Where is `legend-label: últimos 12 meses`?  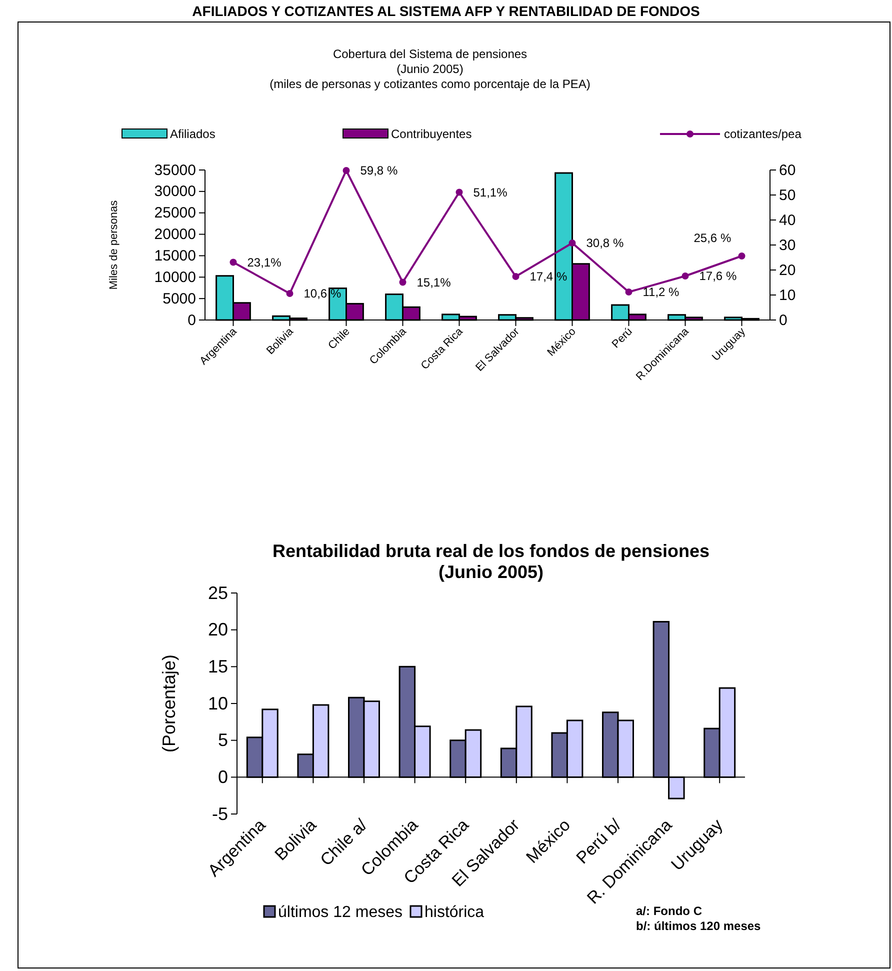 legend-label: últimos 12 meses is located at coordinates (340, 912).